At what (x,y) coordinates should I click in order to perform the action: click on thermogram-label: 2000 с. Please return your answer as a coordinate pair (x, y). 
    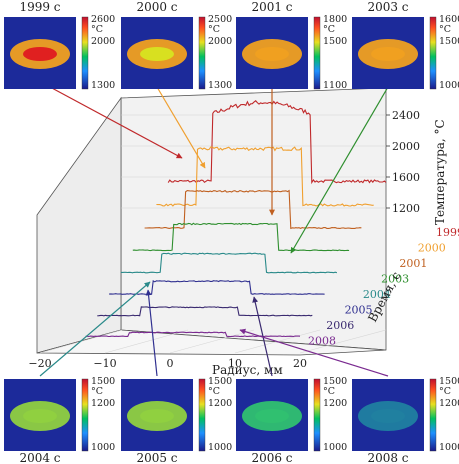
    Looking at the image, I should click on (156, 7).